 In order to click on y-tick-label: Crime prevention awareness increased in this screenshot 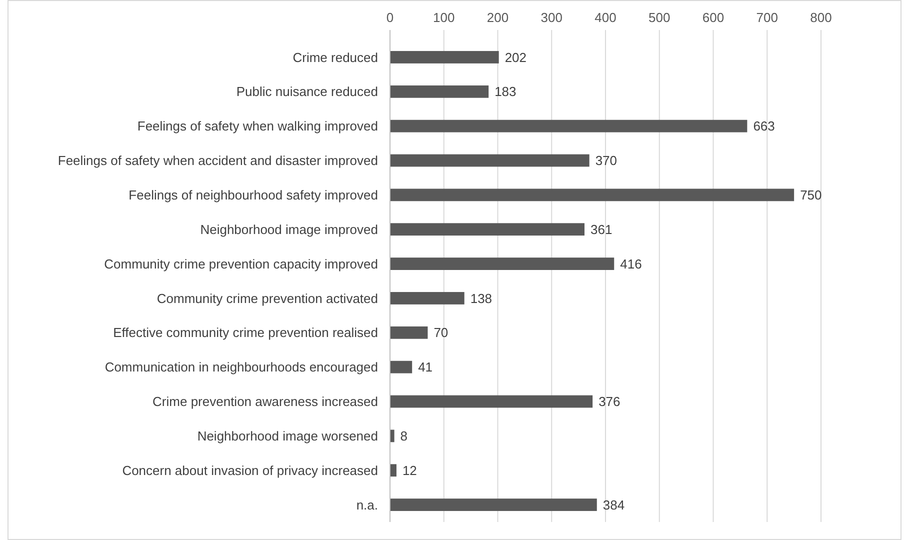, I will do `click(265, 402)`.